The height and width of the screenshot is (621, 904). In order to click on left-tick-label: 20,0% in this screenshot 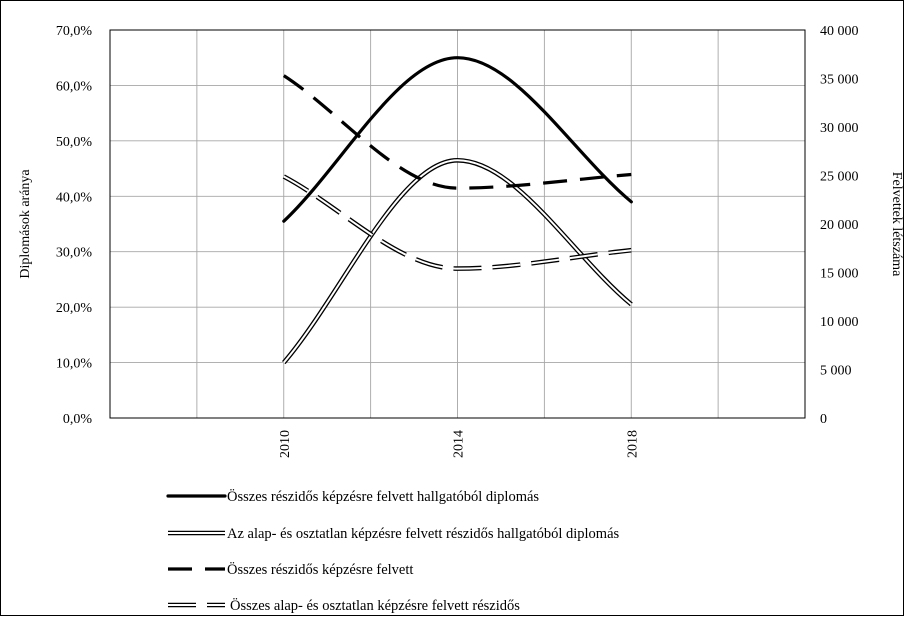, I will do `click(74, 308)`.